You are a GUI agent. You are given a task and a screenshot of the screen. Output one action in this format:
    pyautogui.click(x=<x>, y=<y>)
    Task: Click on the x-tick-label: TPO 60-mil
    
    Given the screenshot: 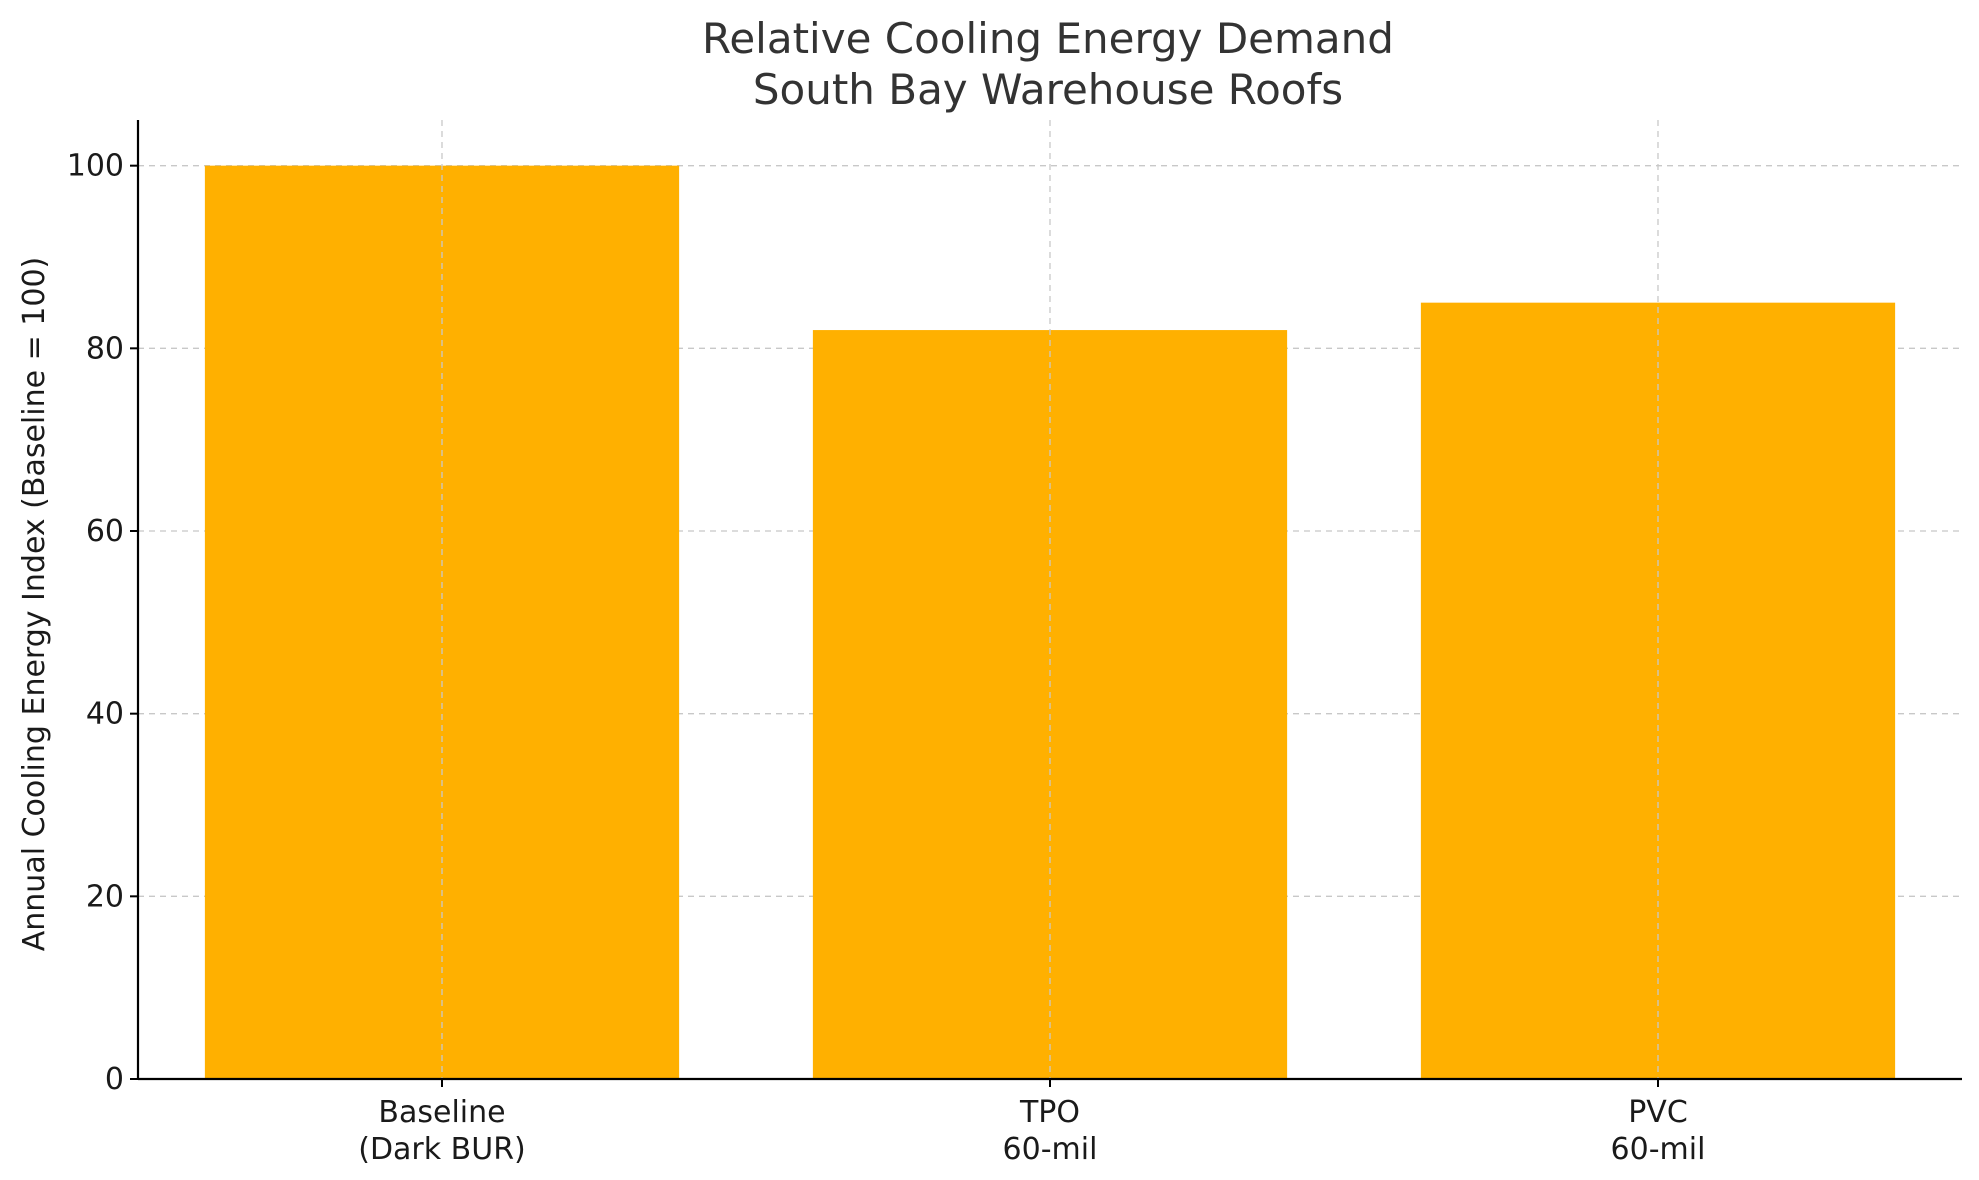 What is the action you would take?
    pyautogui.click(x=1050, y=1131)
    